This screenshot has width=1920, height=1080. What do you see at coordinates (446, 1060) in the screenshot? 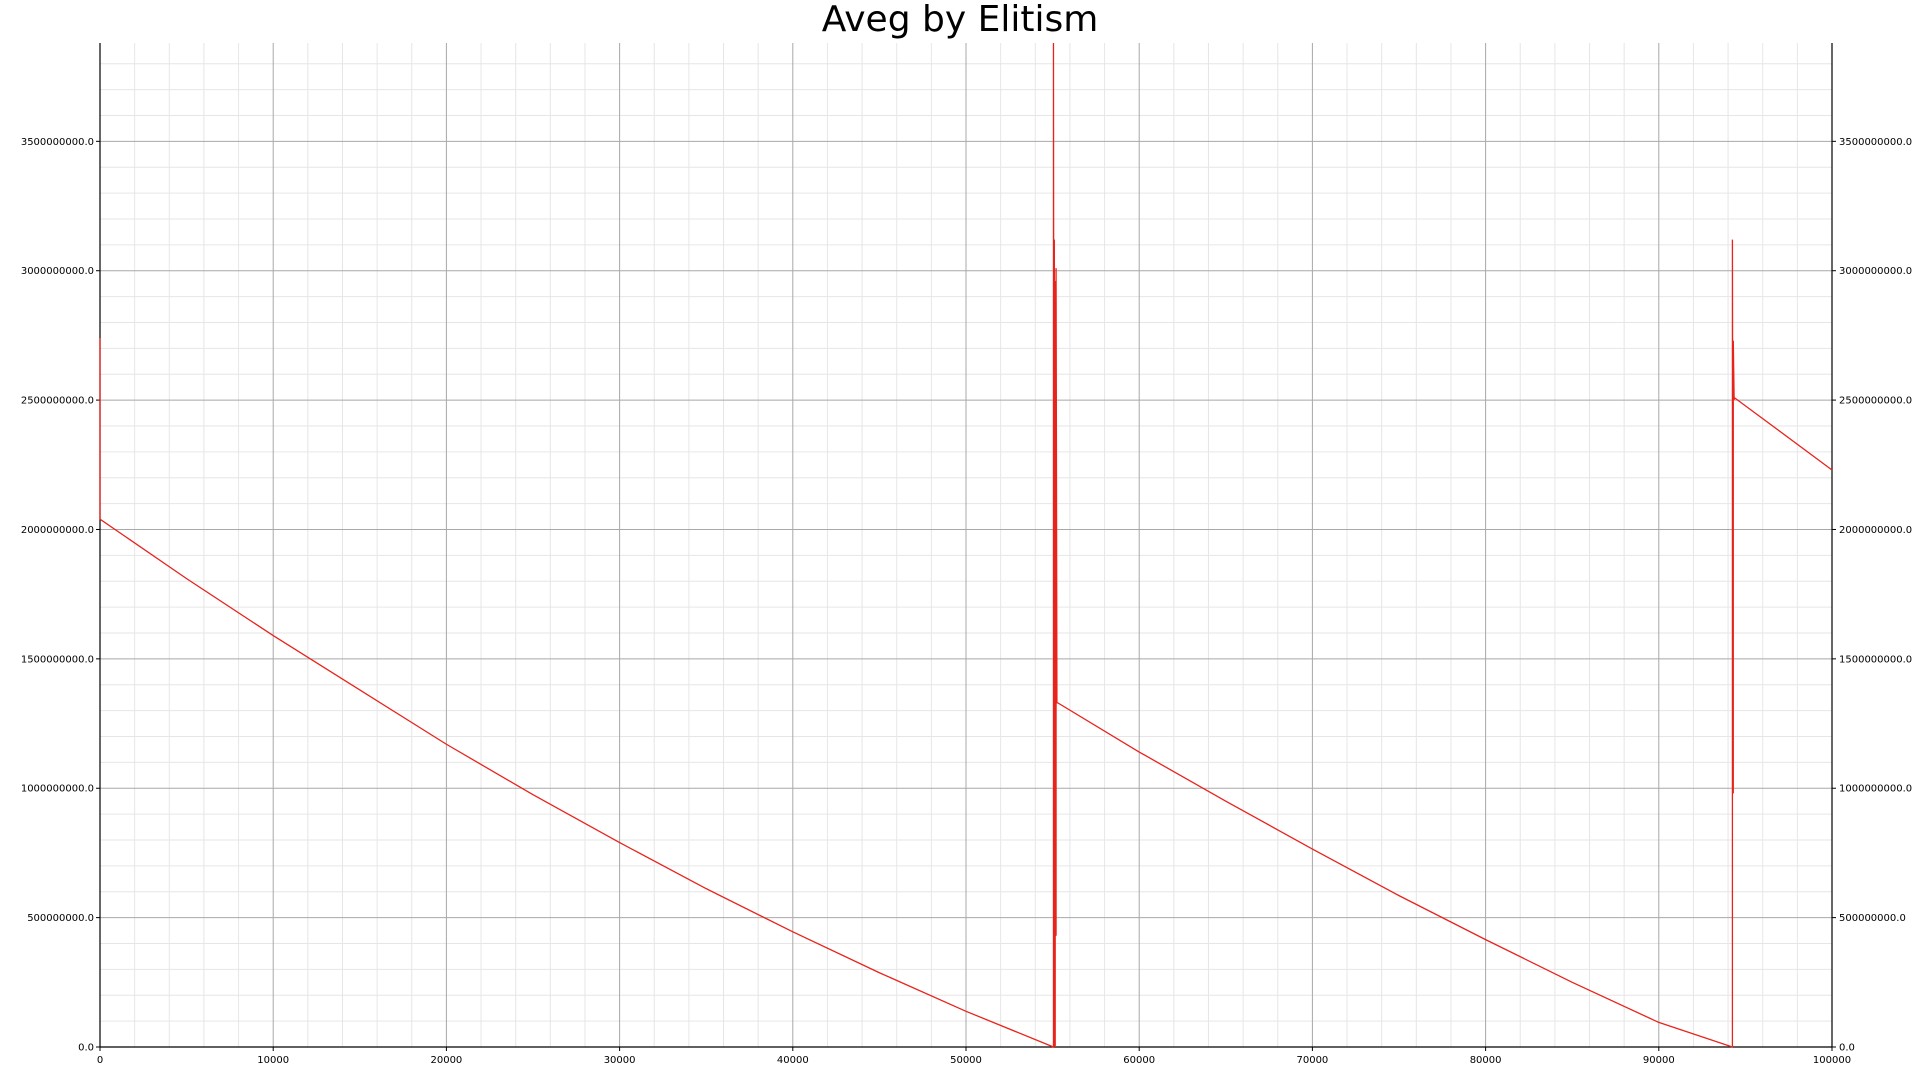
I see `x-tick-label: 20000` at bounding box center [446, 1060].